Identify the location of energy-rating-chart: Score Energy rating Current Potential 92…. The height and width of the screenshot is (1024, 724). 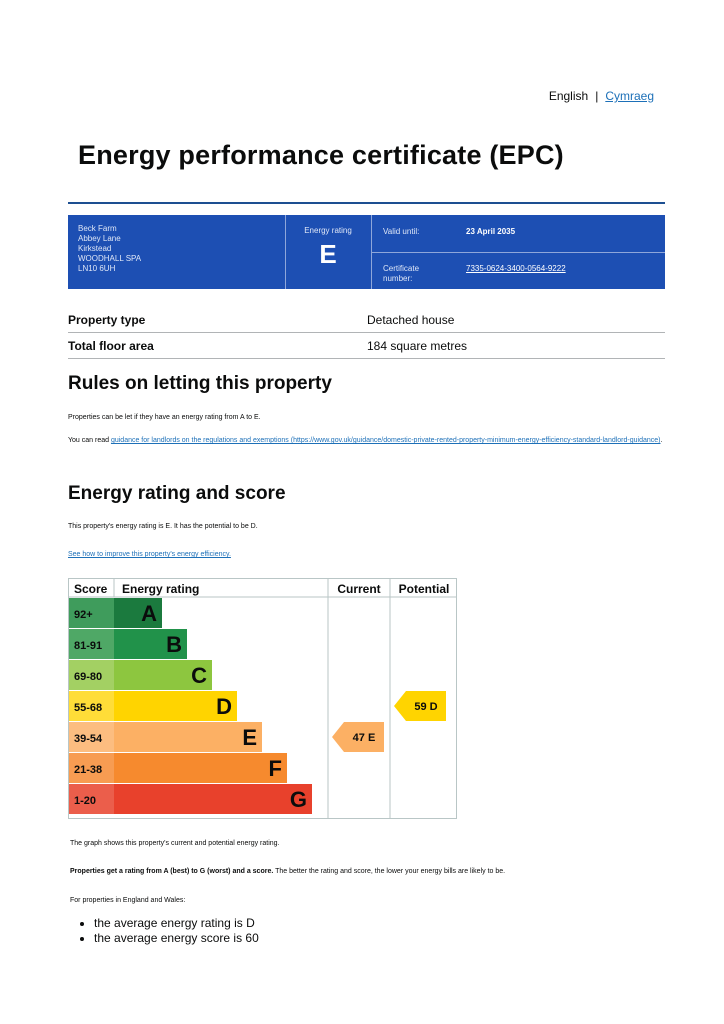
(262, 698).